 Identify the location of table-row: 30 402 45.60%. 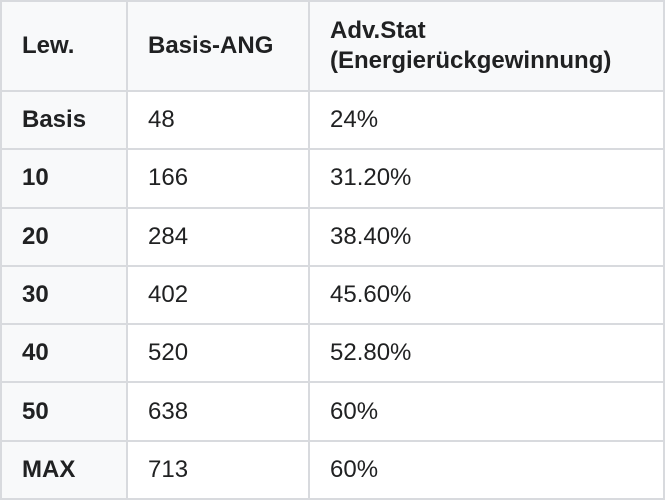
(332, 295).